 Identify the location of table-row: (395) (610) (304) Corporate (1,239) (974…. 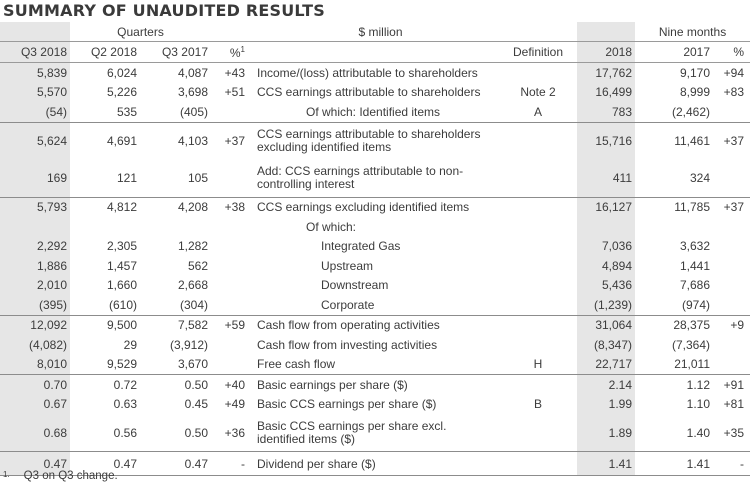
(375, 305).